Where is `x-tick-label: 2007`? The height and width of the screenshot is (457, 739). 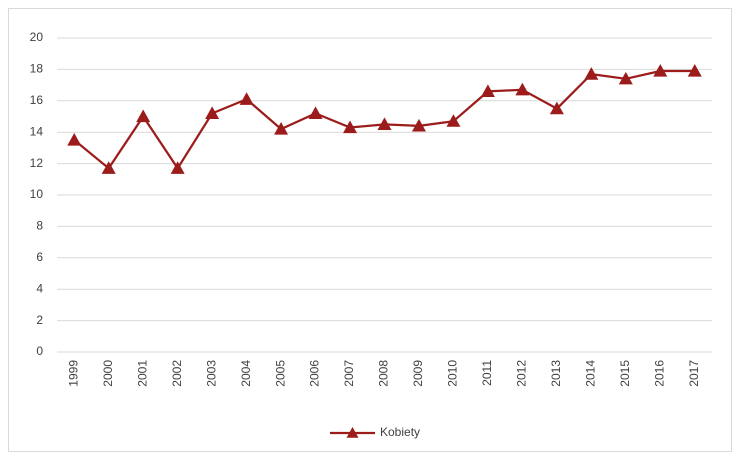
x-tick-label: 2007 is located at coordinates (349, 373).